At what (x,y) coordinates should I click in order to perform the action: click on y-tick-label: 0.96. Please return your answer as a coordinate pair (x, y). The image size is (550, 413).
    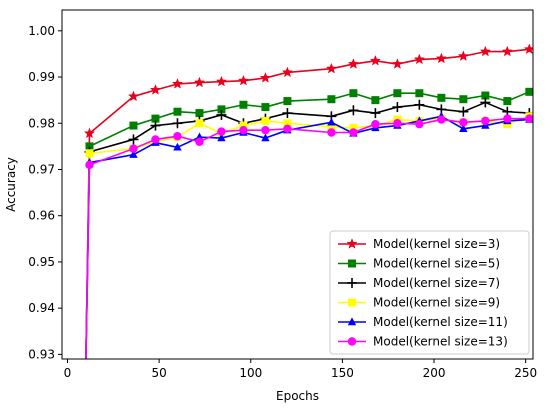
    Looking at the image, I should click on (41, 216).